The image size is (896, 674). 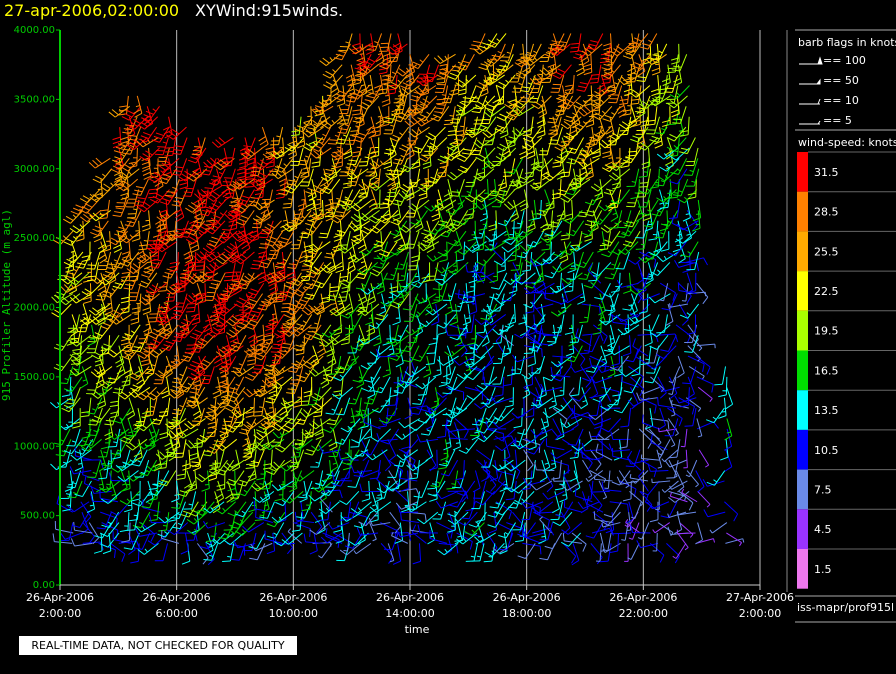 What do you see at coordinates (826, 251) in the screenshot?
I see `colorbar-label: 25.5` at bounding box center [826, 251].